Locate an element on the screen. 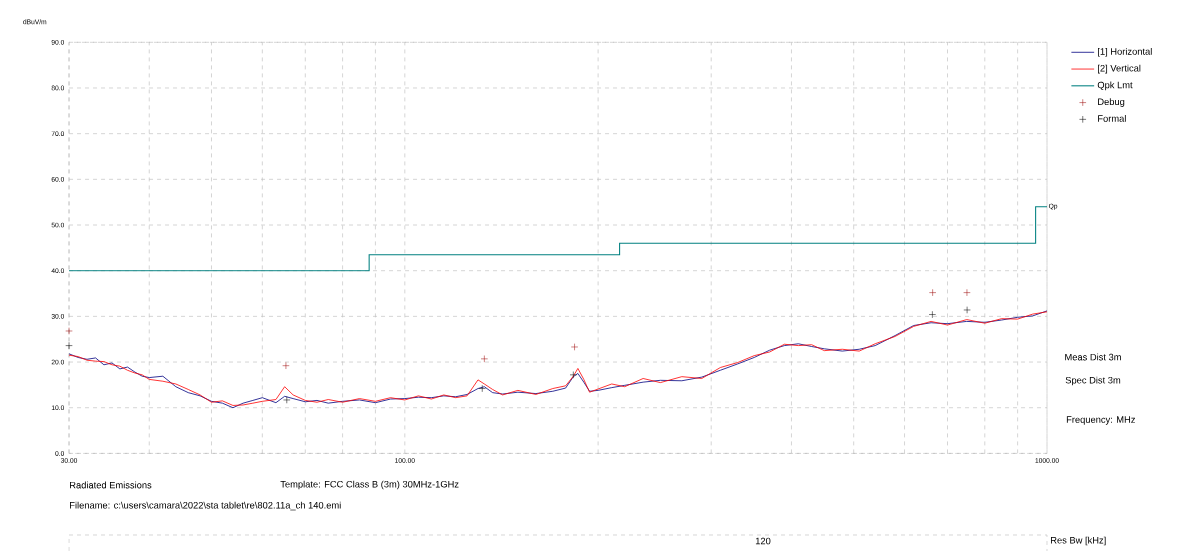  legend-label: Debug is located at coordinates (1111, 102).